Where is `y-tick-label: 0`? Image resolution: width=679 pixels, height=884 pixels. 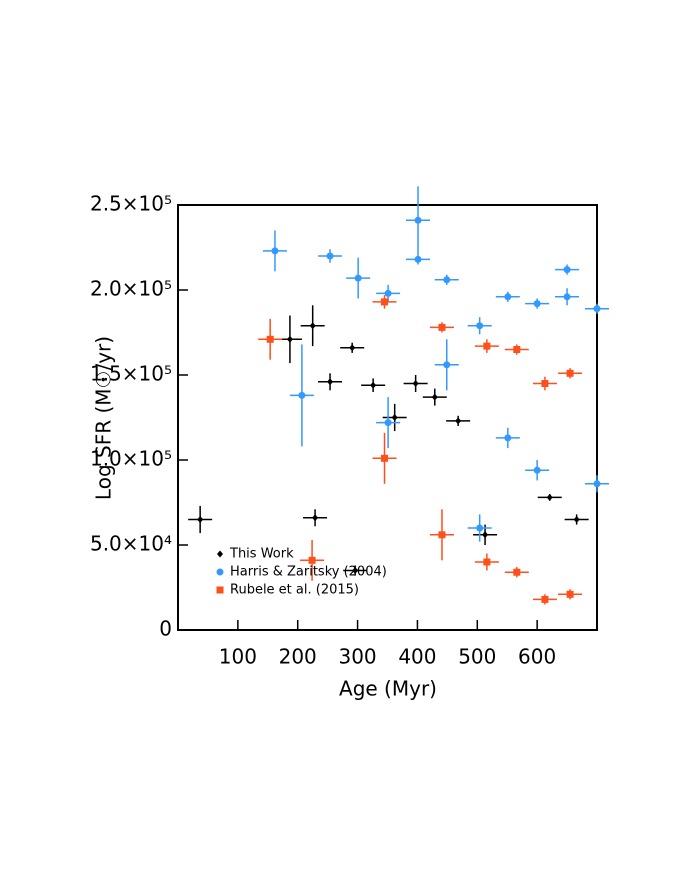 y-tick-label: 0 is located at coordinates (165, 629).